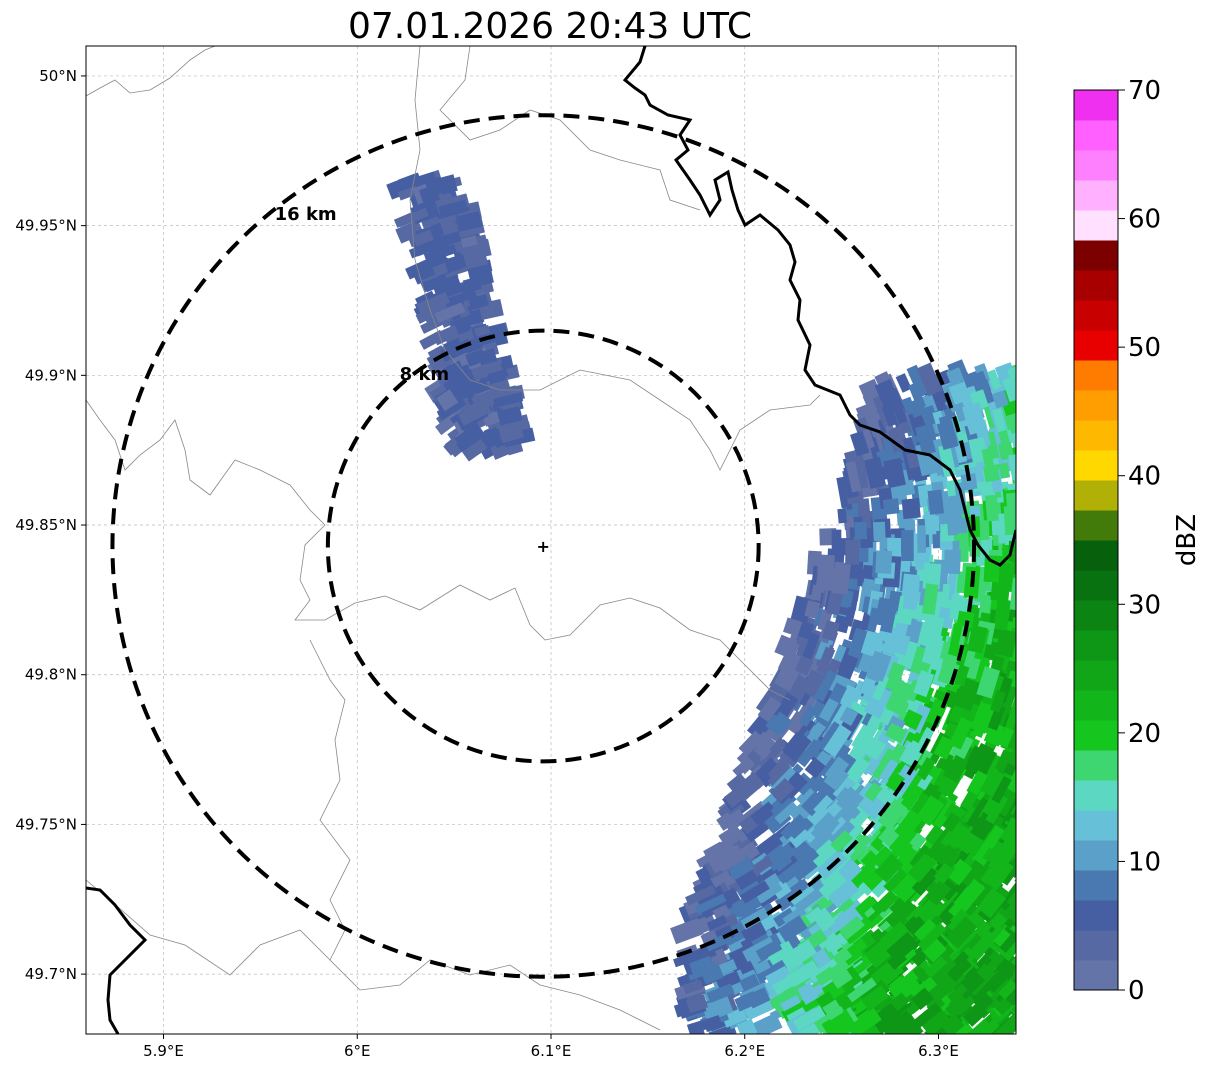  Describe the element at coordinates (1144, 91) in the screenshot. I see `colorbar-tick-label: 70` at that location.